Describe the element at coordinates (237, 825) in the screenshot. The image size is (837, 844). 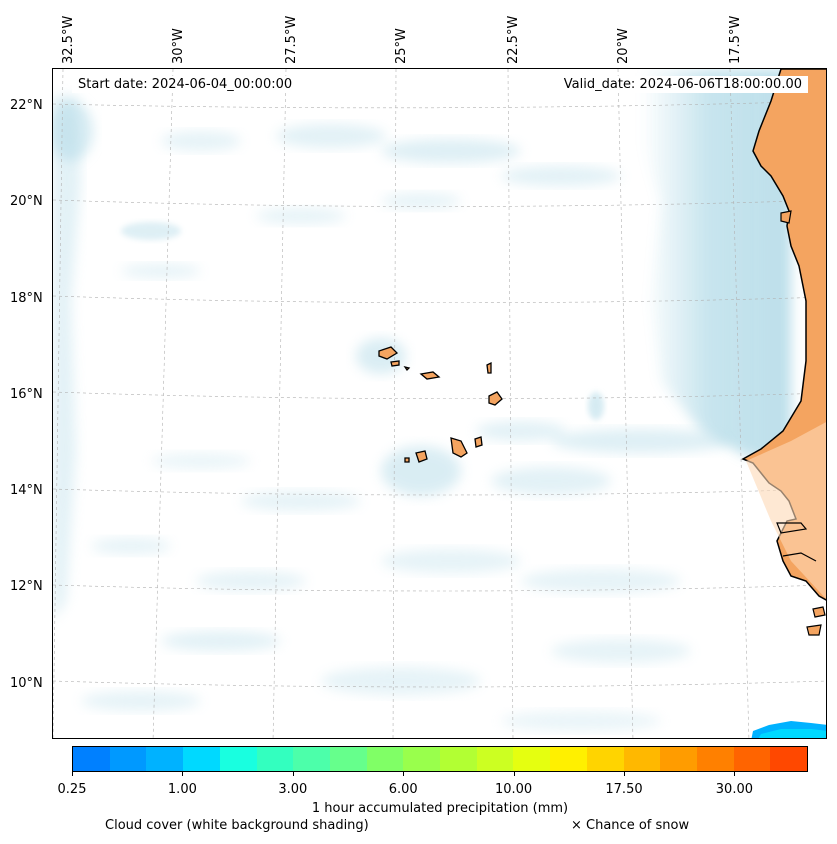
I see `cloud-cover-legend: Cloud cover (white background shading)` at that location.